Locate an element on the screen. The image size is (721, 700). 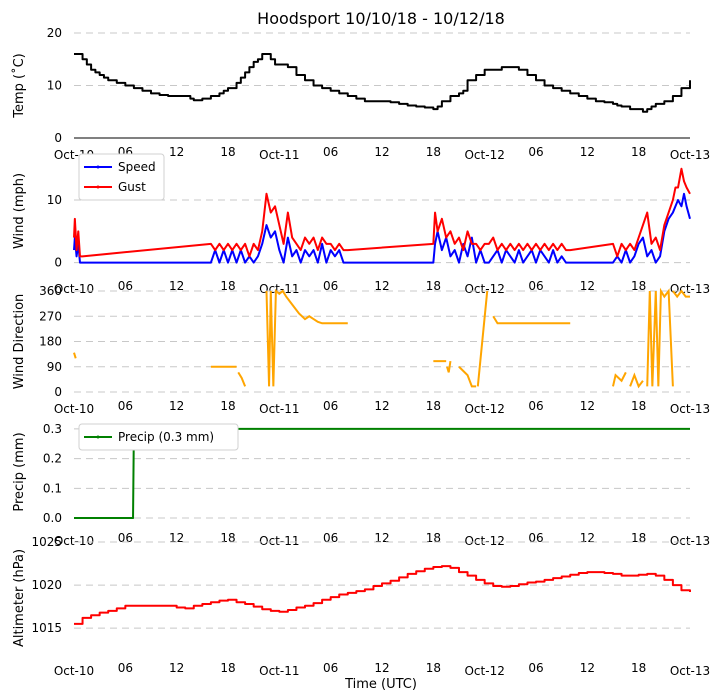
x-axis-label: Time (UTC) is located at coordinates (380, 684).